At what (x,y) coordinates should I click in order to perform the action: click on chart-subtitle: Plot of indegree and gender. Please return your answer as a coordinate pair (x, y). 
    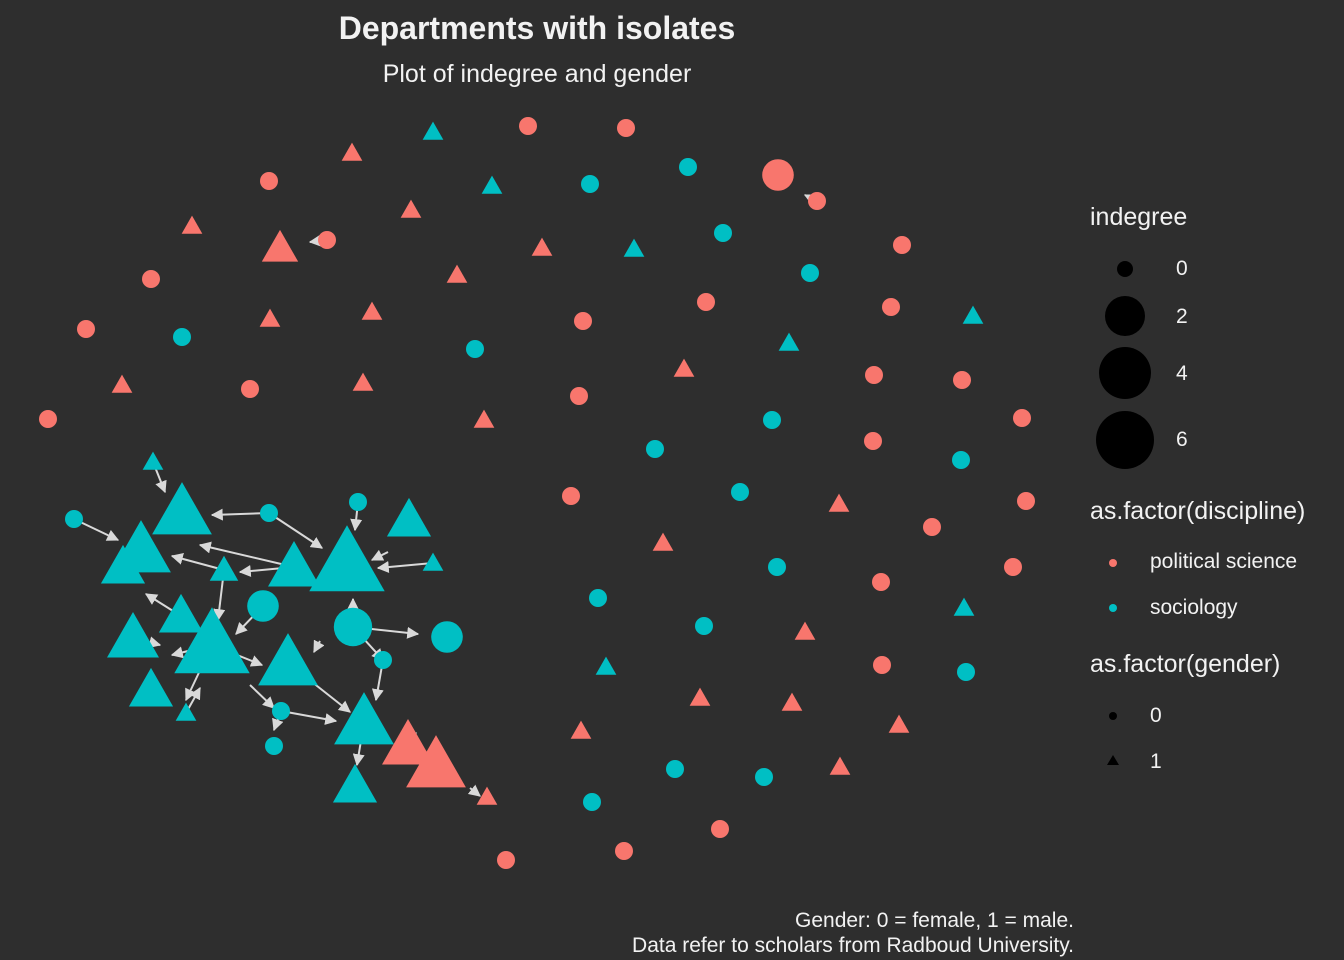
    Looking at the image, I should click on (537, 74).